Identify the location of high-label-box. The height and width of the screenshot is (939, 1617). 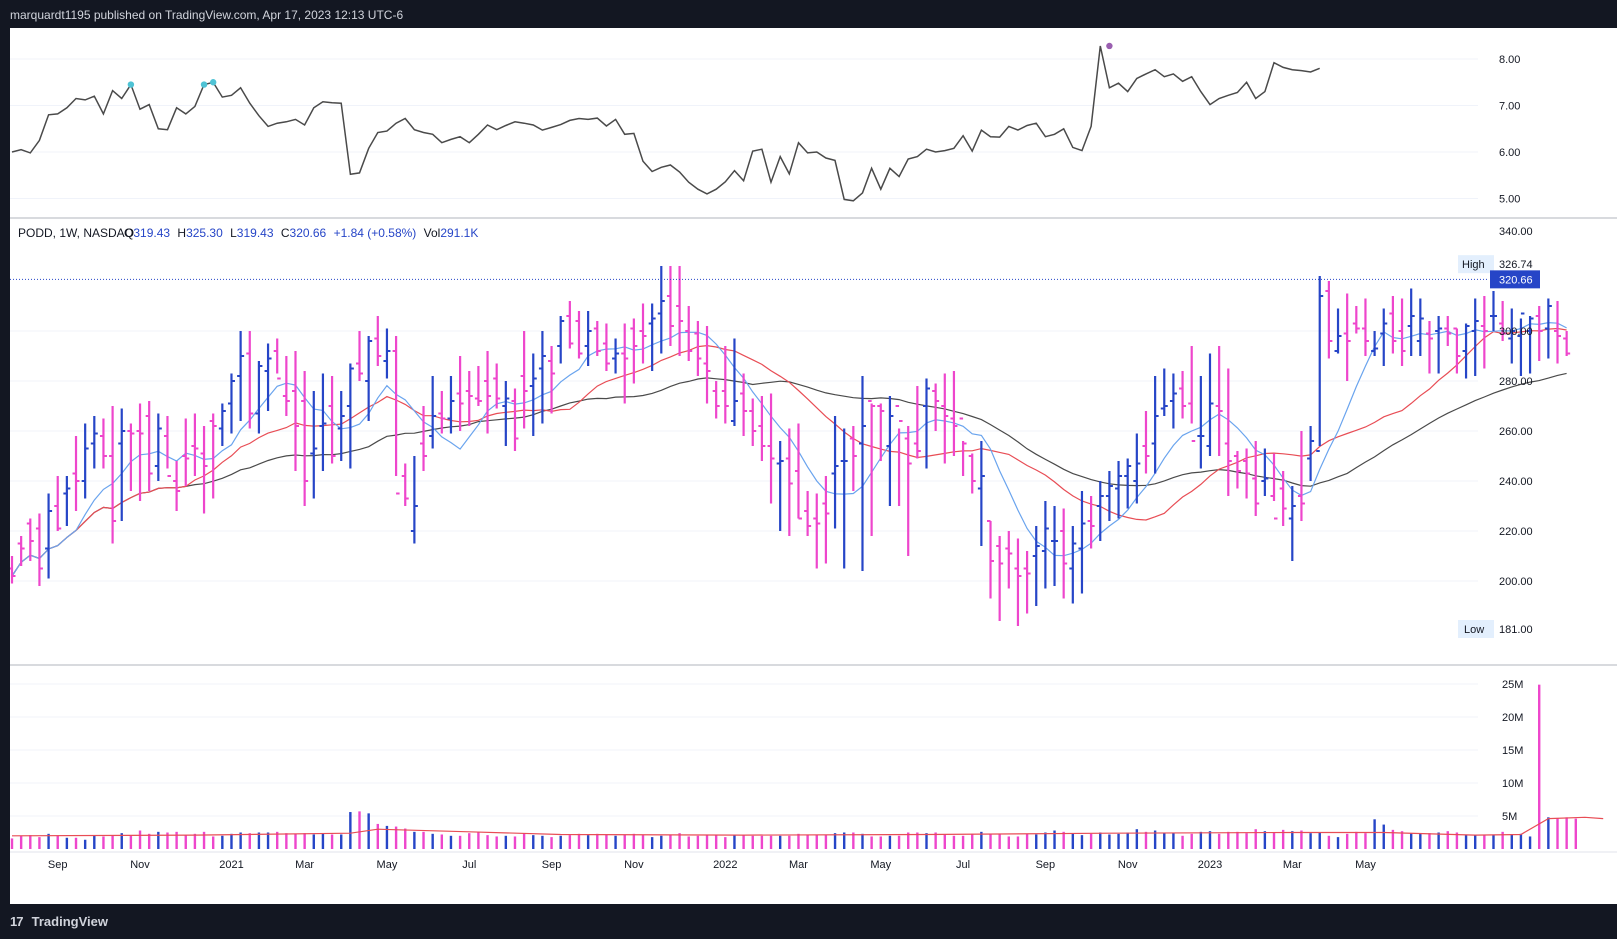
(1476, 264).